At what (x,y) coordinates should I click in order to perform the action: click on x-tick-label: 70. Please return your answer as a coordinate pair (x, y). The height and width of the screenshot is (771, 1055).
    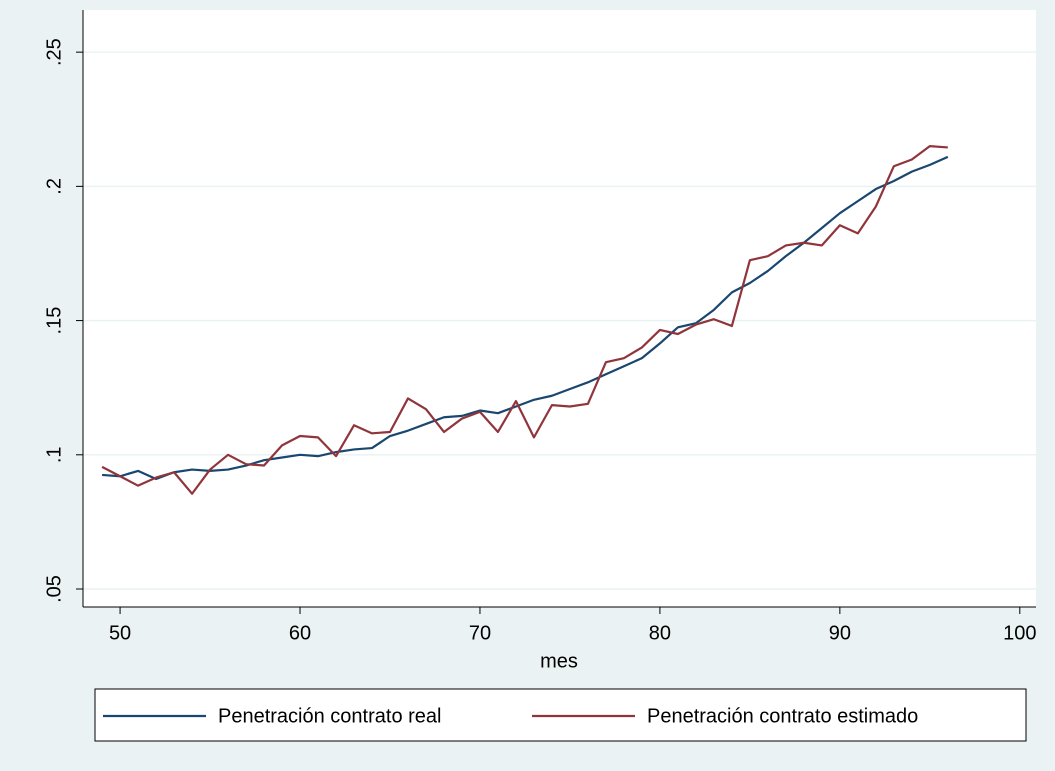
    Looking at the image, I should click on (480, 633).